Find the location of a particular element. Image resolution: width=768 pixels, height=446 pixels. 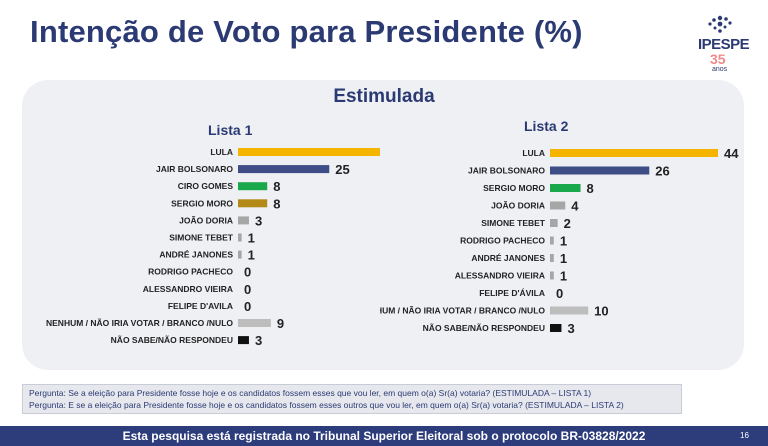

value-label-joao-doria: 3 is located at coordinates (258, 220).